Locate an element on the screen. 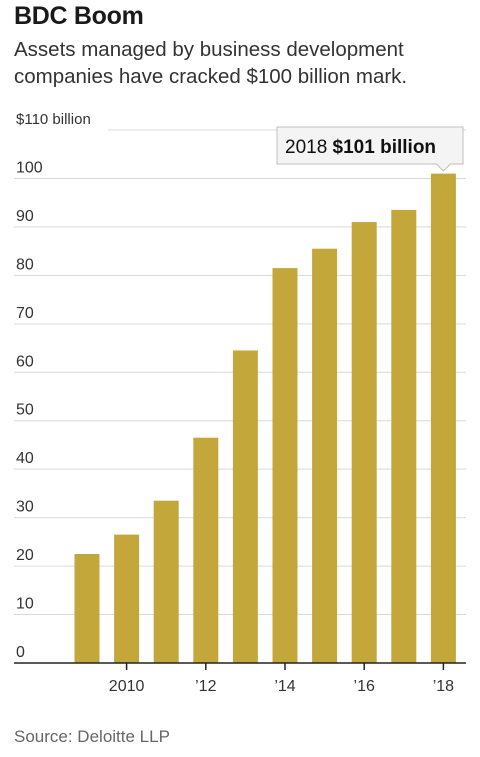 The width and height of the screenshot is (480, 757). source-note: Source: Deloitte LLP is located at coordinates (92, 736).